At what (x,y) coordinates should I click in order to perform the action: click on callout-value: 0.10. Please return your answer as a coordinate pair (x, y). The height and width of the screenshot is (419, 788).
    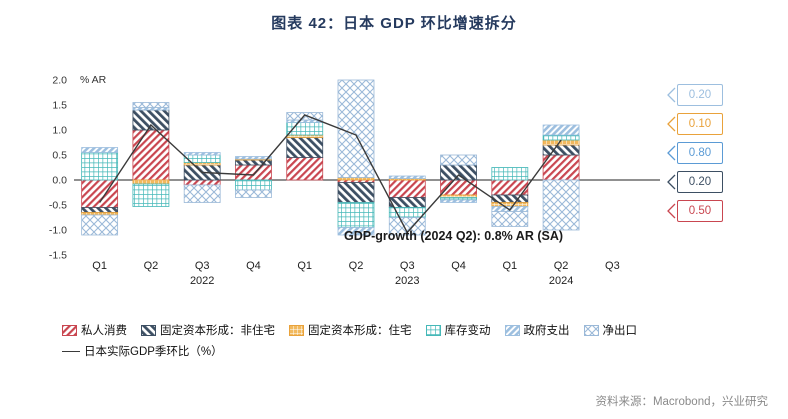
    Looking at the image, I should click on (700, 124).